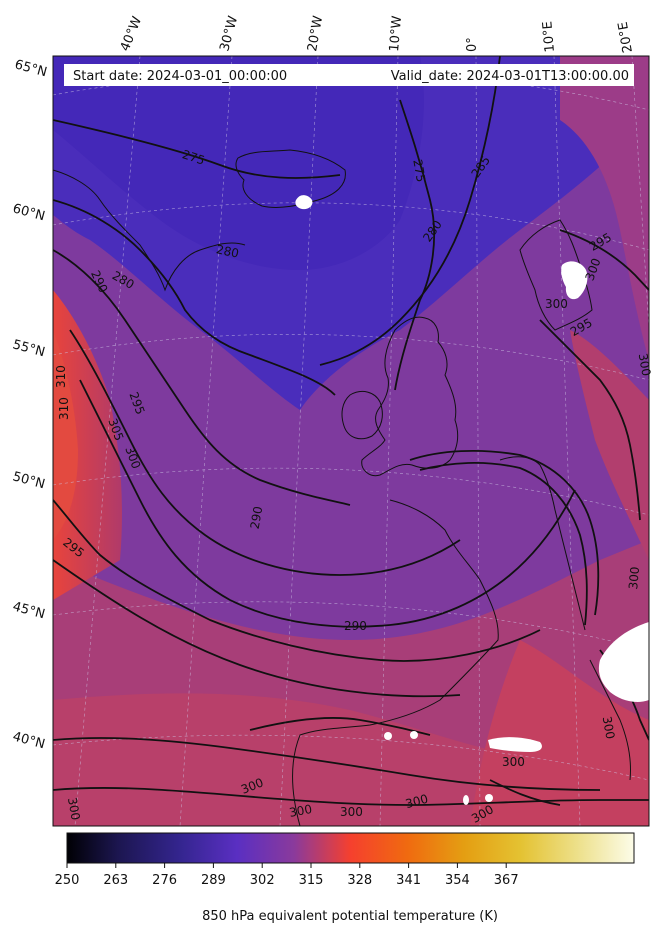 The height and width of the screenshot is (936, 659). I want to click on longitude-axis: 40°W 30°W 20°W 10°W 0° 10°E 20°E, so click(377, 34).